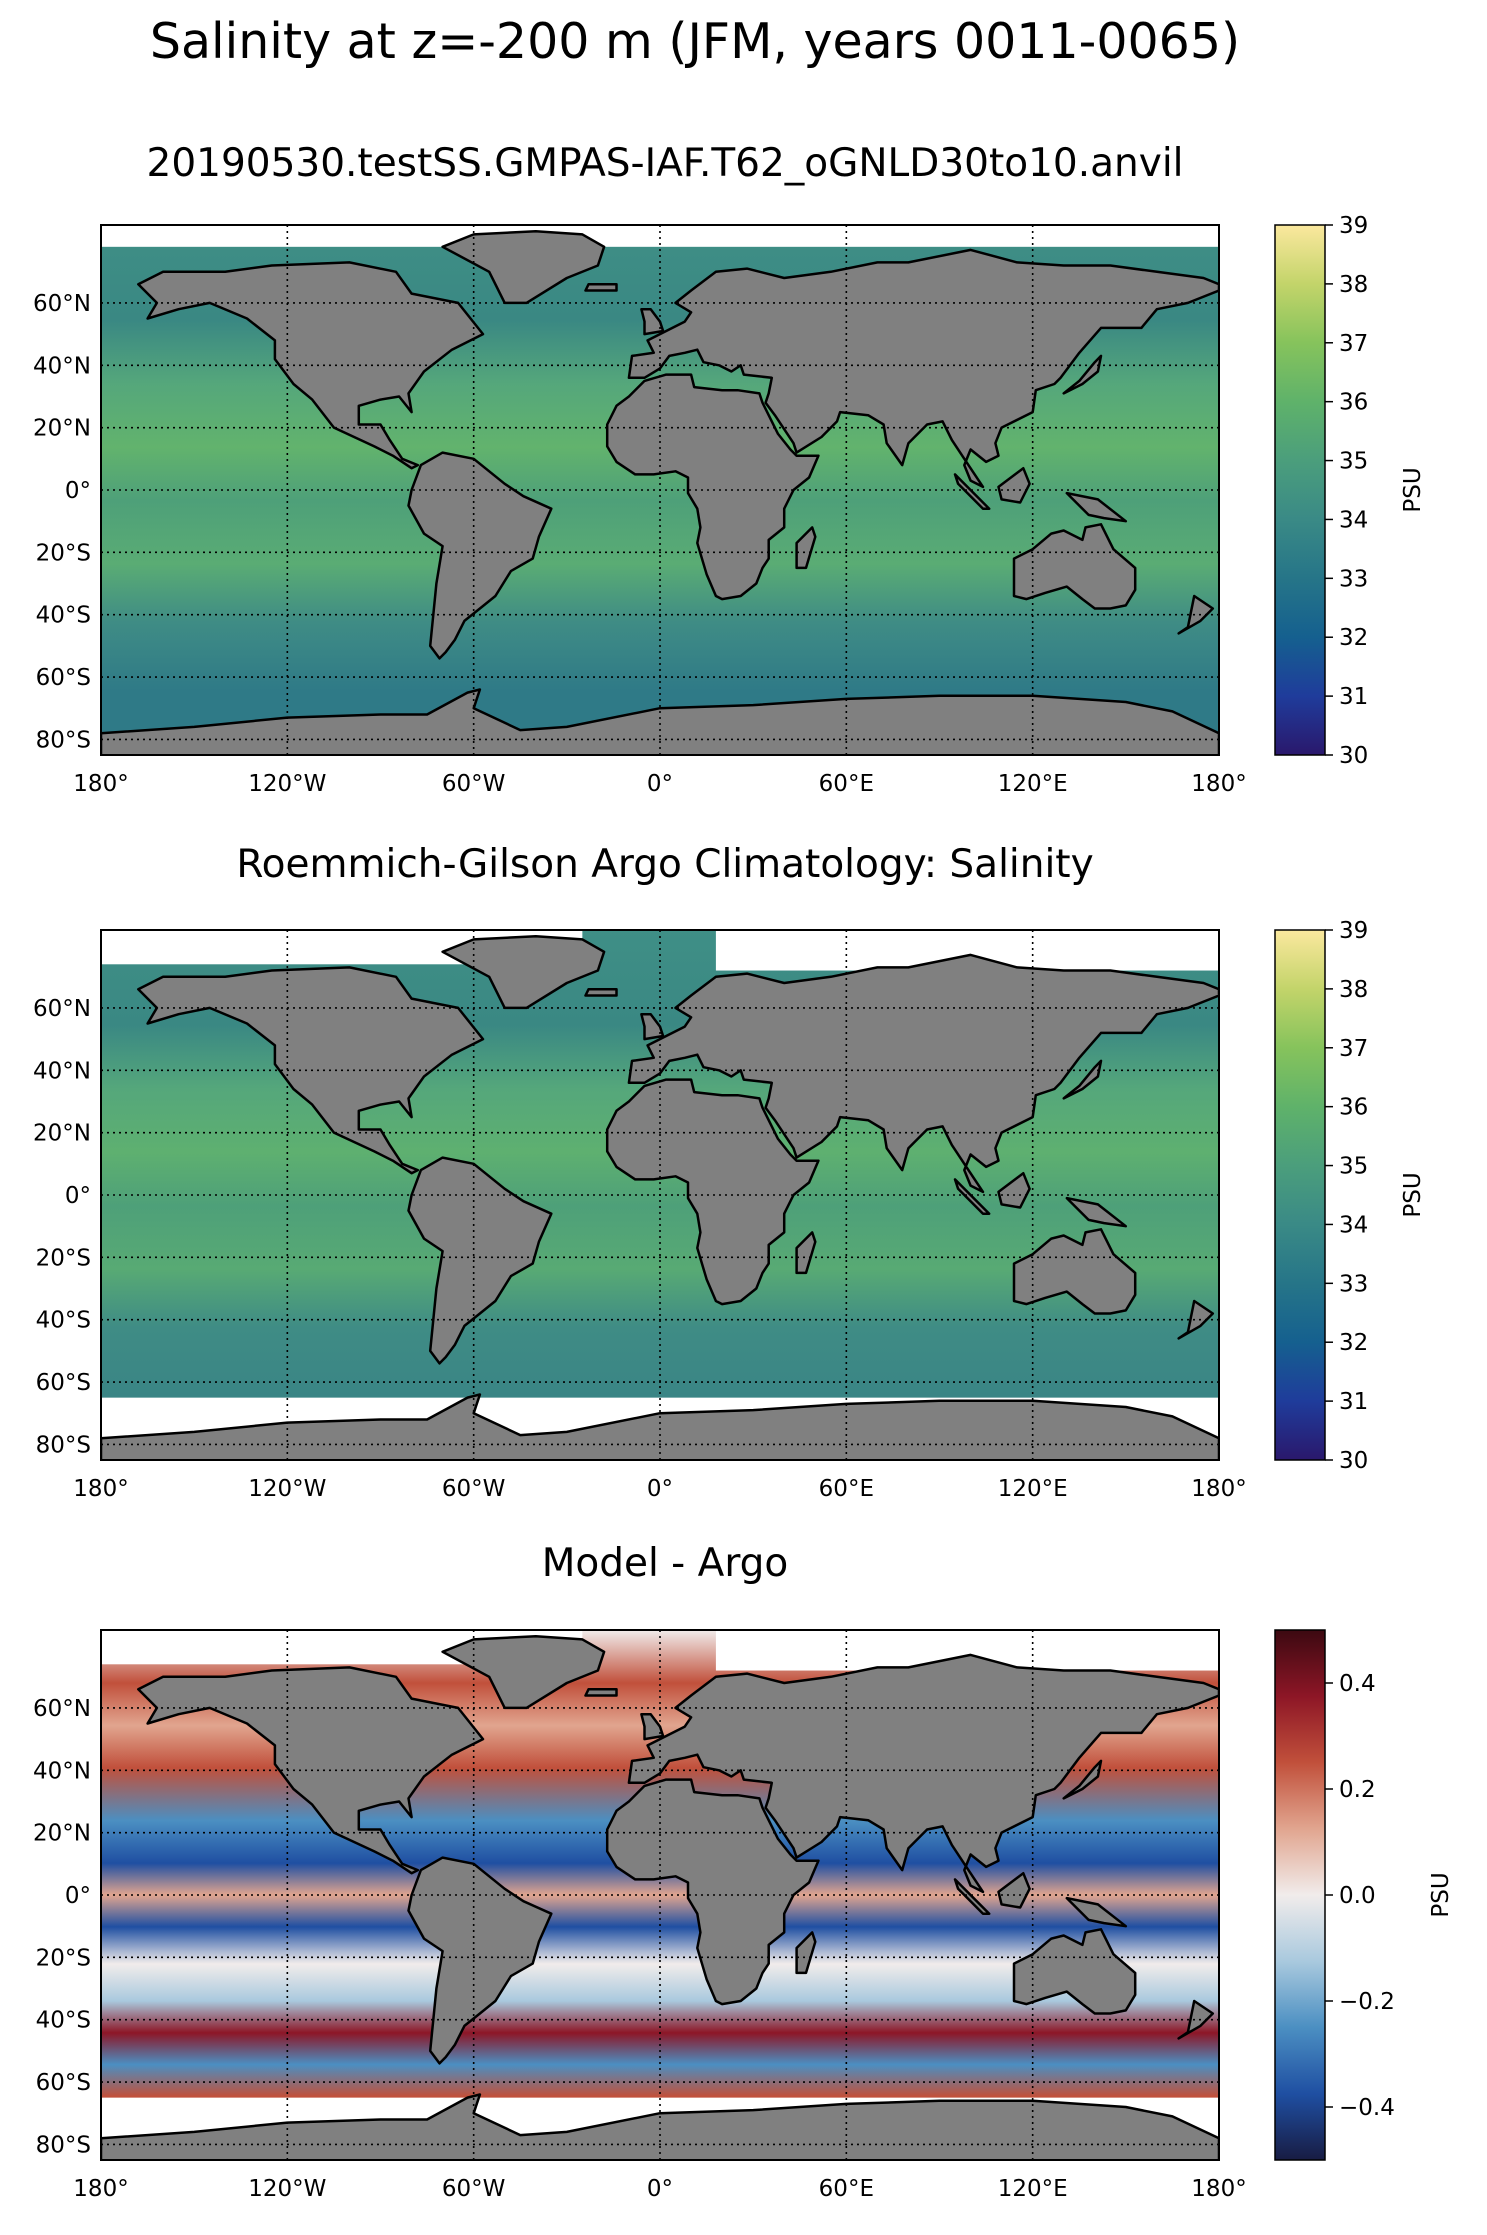 The image size is (1487, 2235). What do you see at coordinates (1353, 520) in the screenshot?
I see `colorbar-tick-label: 34` at bounding box center [1353, 520].